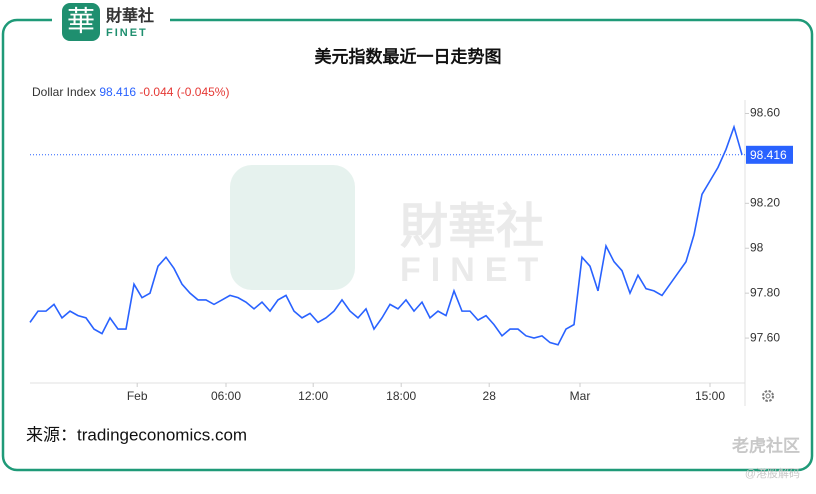 The width and height of the screenshot is (816, 494). I want to click on settings-icon, so click(768, 396).